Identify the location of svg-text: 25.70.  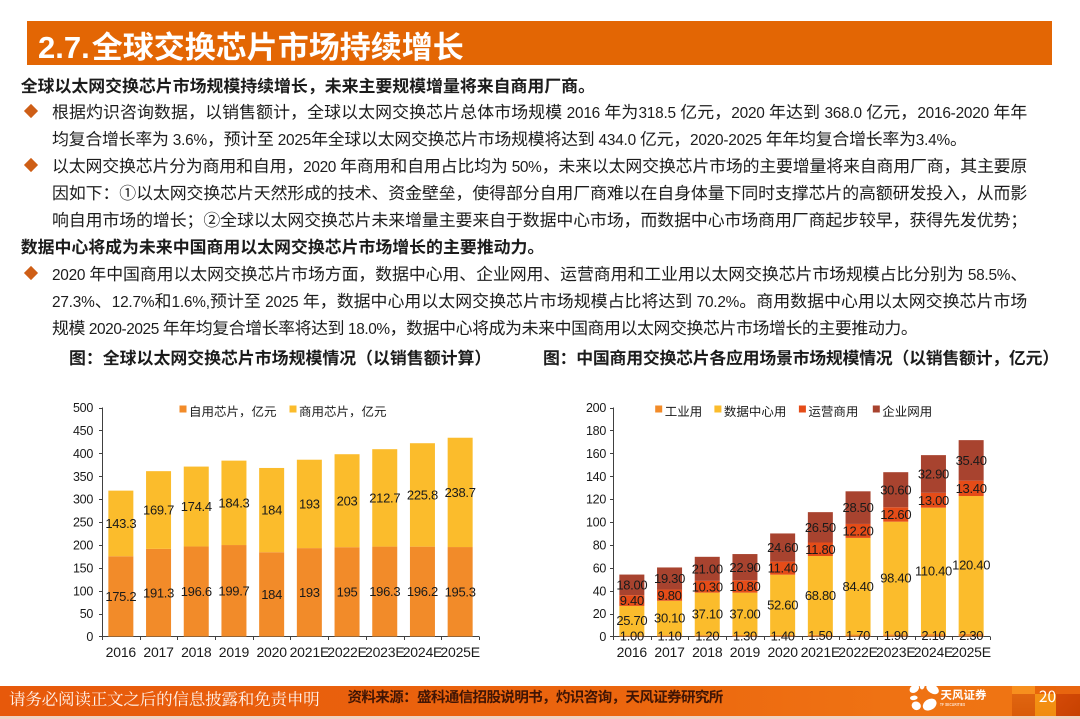
(631, 620).